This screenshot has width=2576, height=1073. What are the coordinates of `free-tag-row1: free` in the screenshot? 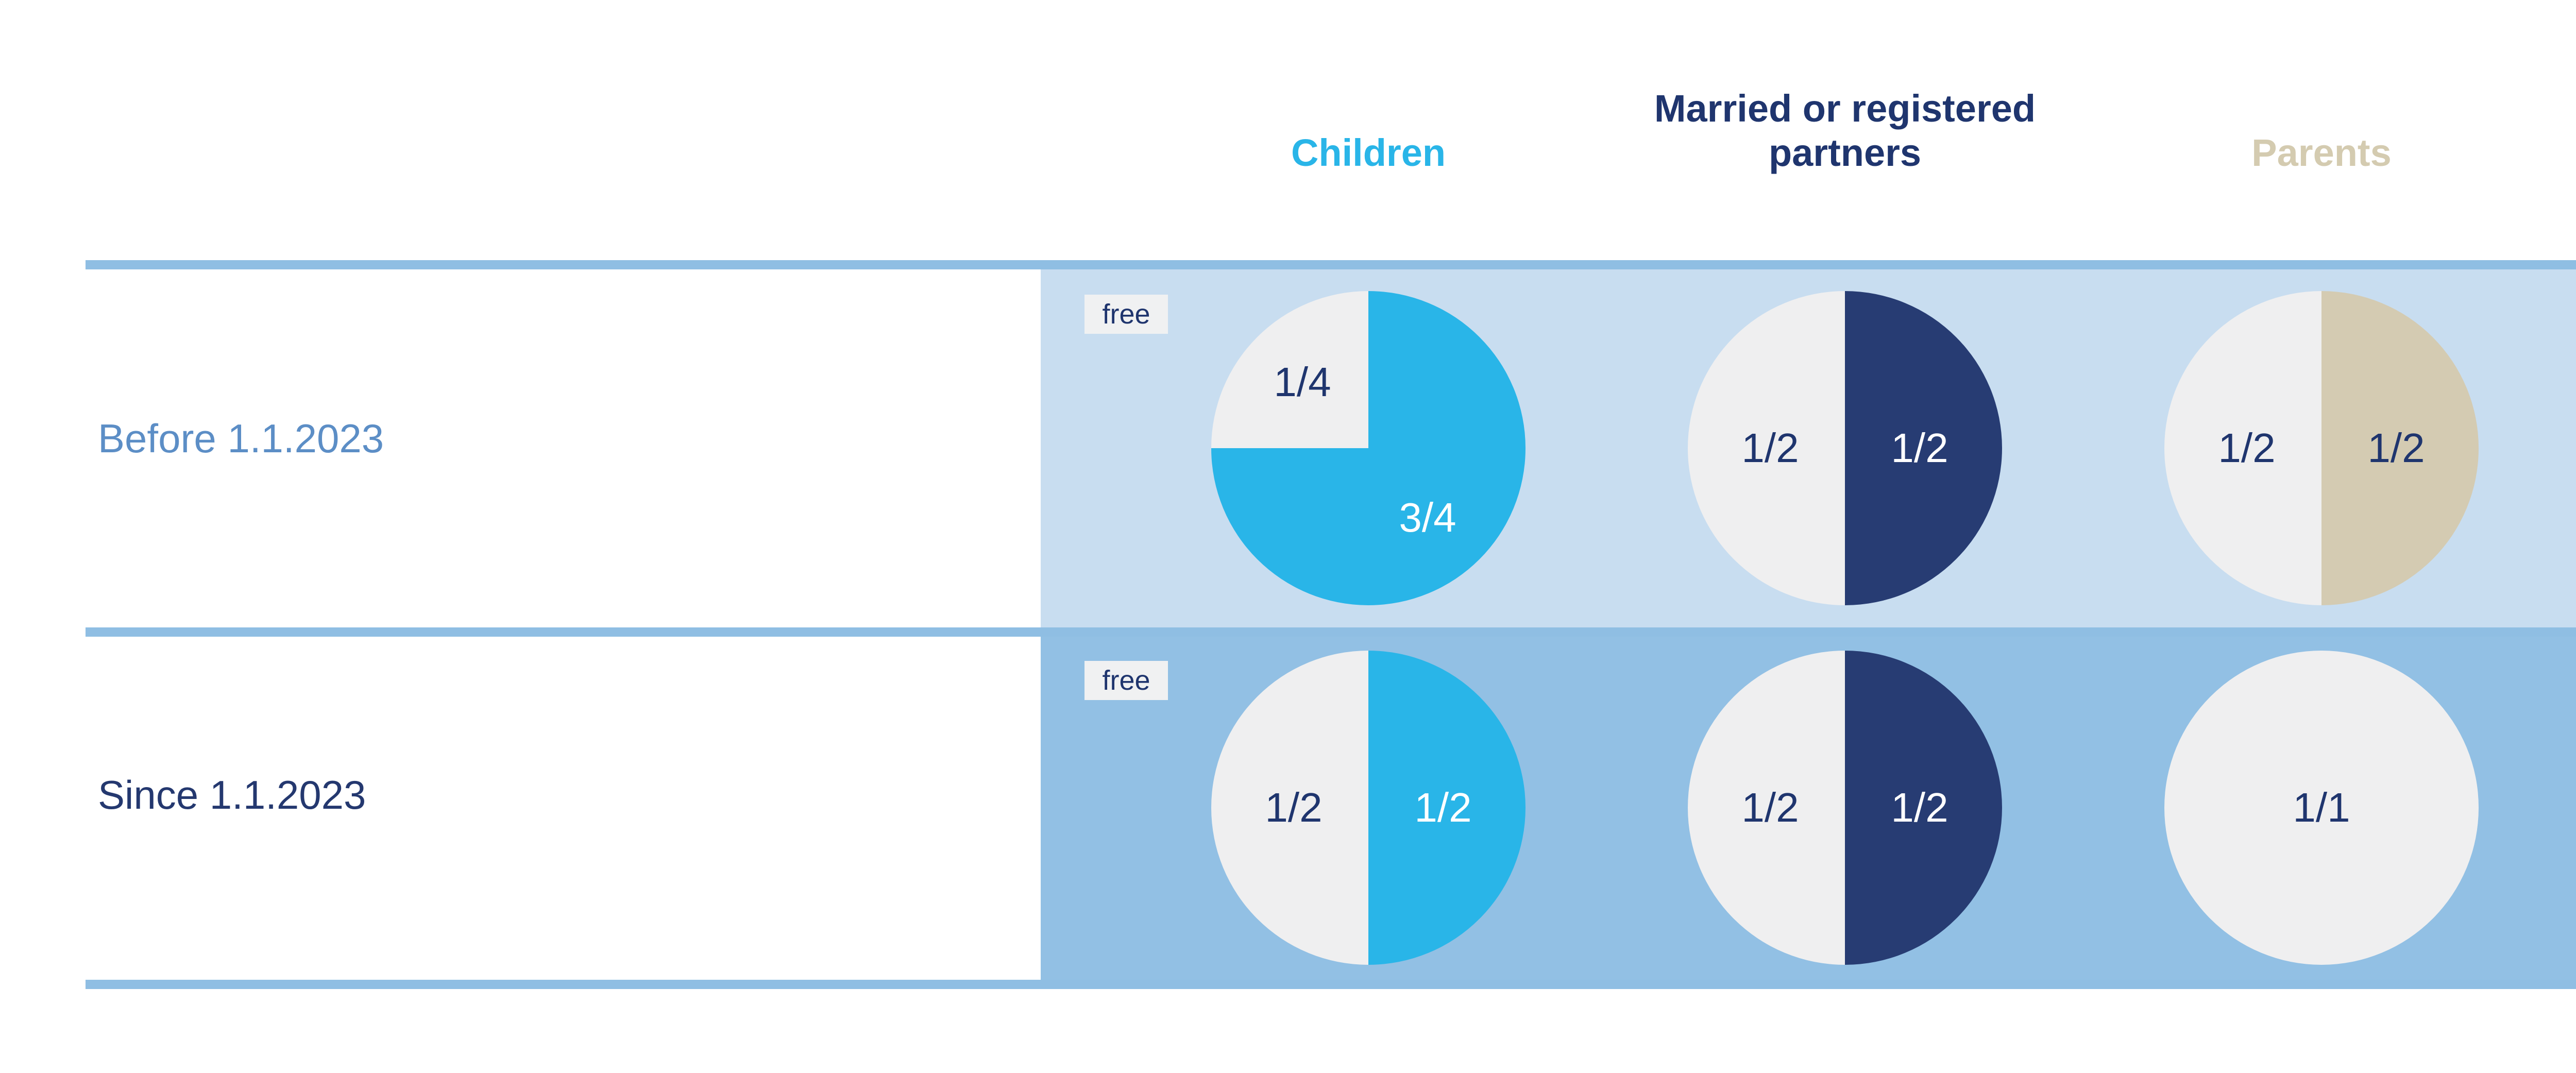 It's located at (1126, 314).